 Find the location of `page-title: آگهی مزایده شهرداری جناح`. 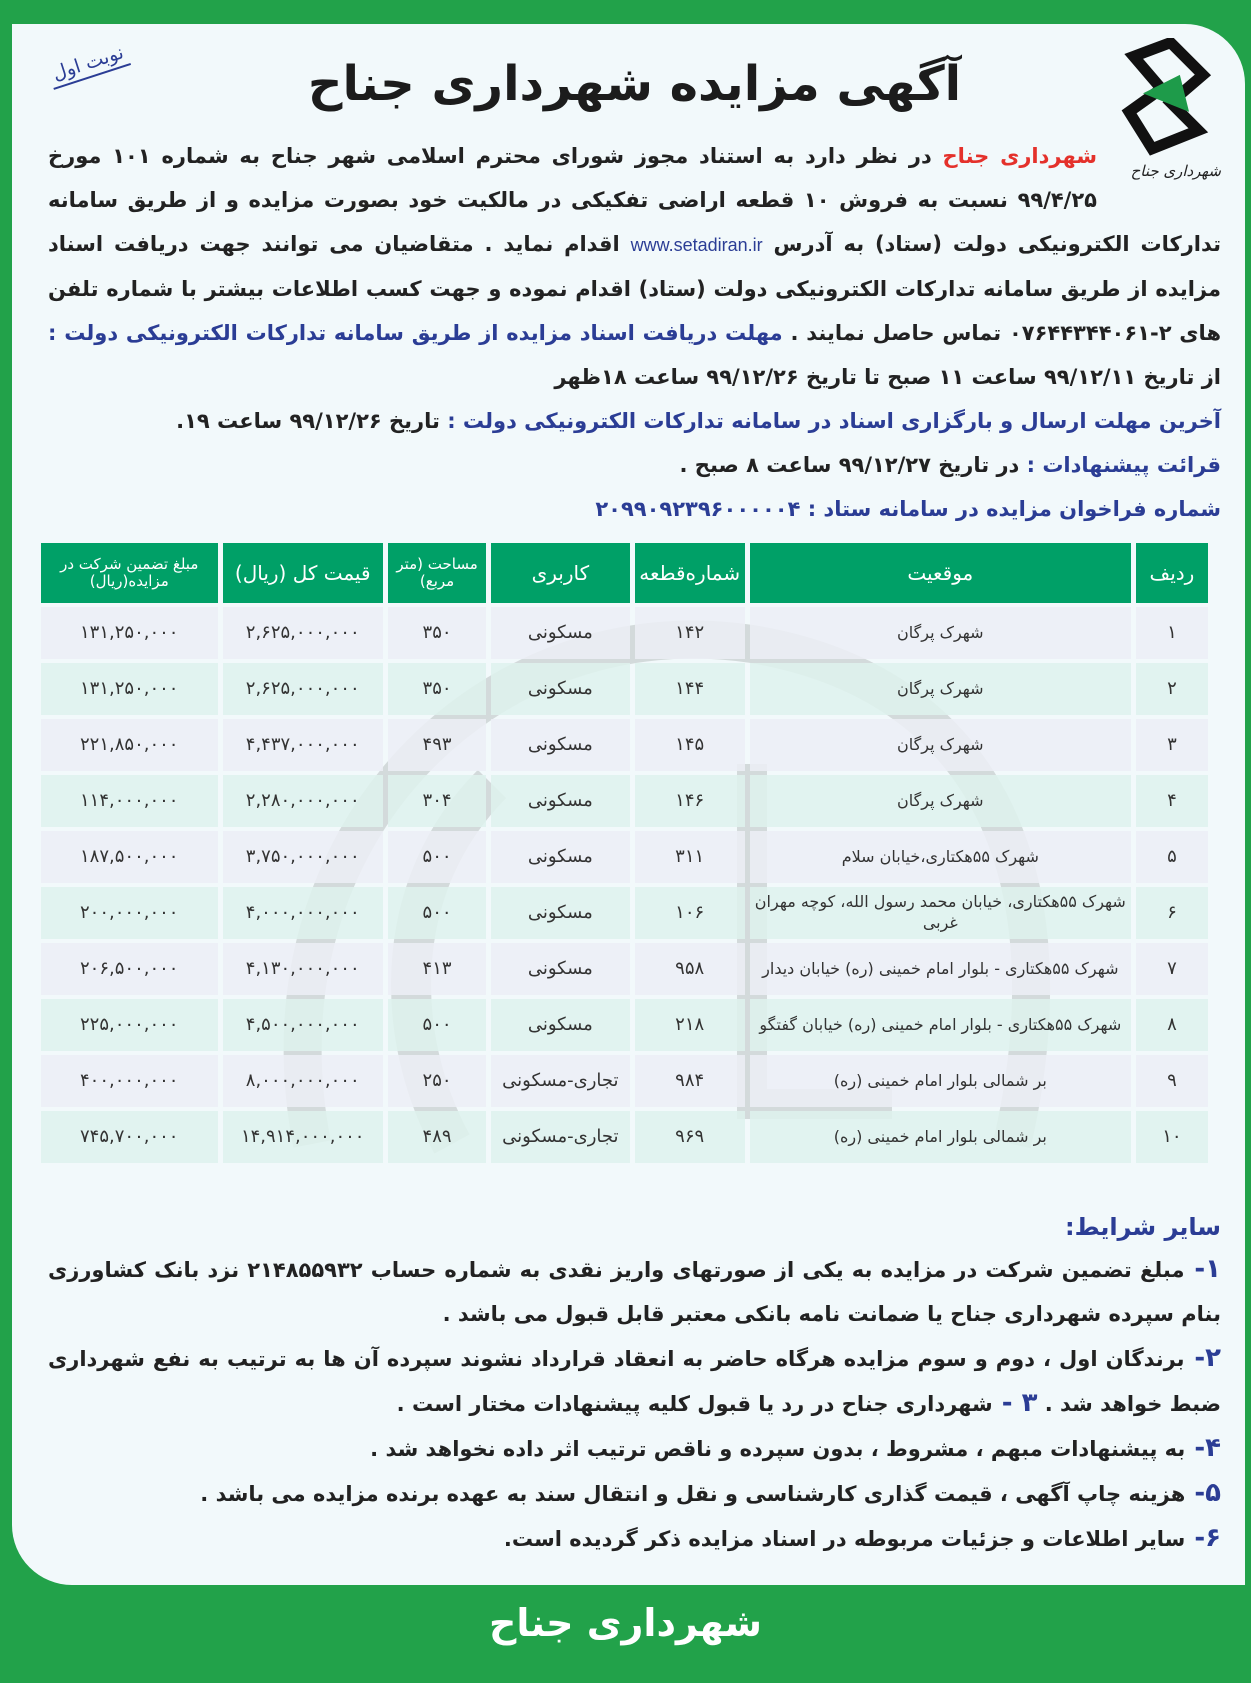

page-title: آگهی مزایده شهرداری جناح is located at coordinates (634, 84).